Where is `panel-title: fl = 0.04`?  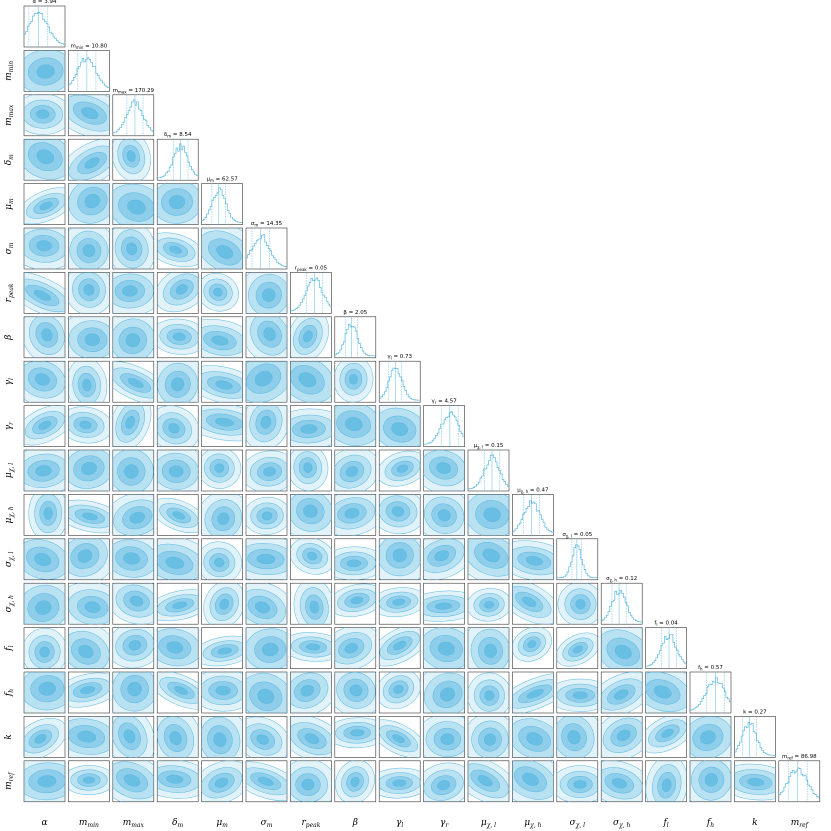 panel-title: fl = 0.04 is located at coordinates (666, 624).